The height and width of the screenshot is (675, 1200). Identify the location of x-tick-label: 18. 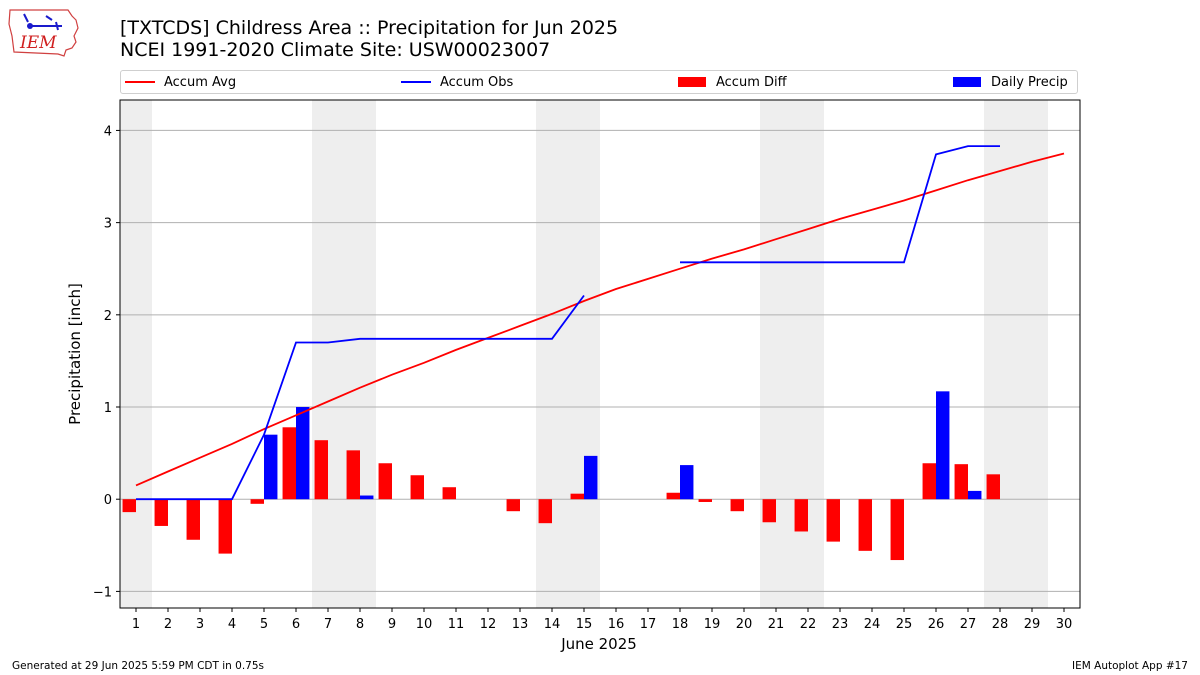
(680, 624).